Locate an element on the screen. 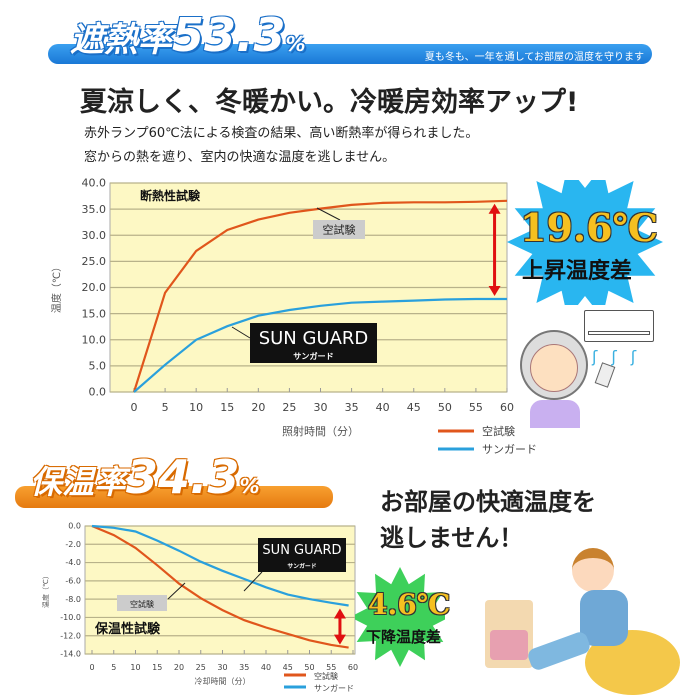 This screenshot has height=700, width=700. y-tick-label: 35.0 is located at coordinates (94, 209).